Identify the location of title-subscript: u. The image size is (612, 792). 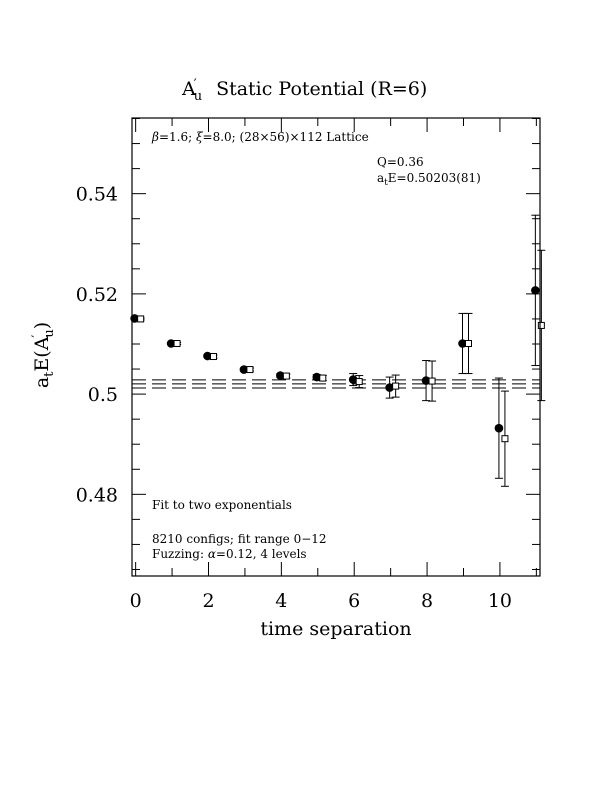
(198, 96).